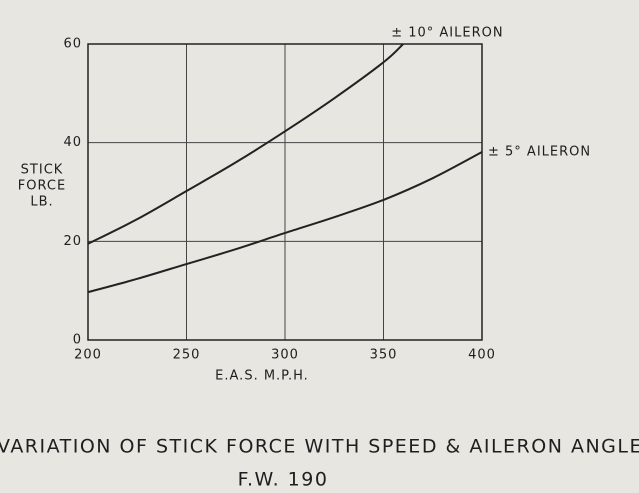  I want to click on series-label: ± 10° AILERON, so click(447, 33).